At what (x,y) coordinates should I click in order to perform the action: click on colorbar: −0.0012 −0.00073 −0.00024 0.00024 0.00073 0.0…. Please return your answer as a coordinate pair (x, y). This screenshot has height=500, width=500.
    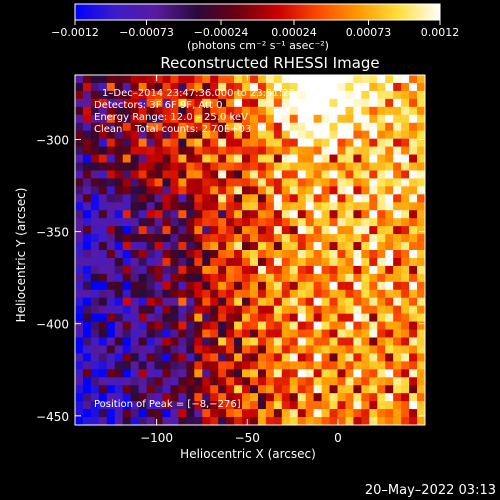
    Looking at the image, I should click on (255, 27).